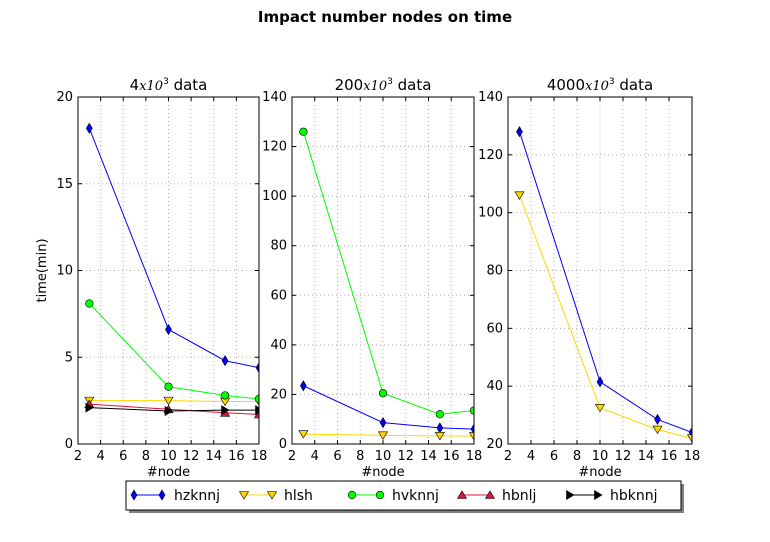 This screenshot has width=770, height=542. Describe the element at coordinates (135, 85) in the screenshot. I see `title-prefix: 4` at that location.